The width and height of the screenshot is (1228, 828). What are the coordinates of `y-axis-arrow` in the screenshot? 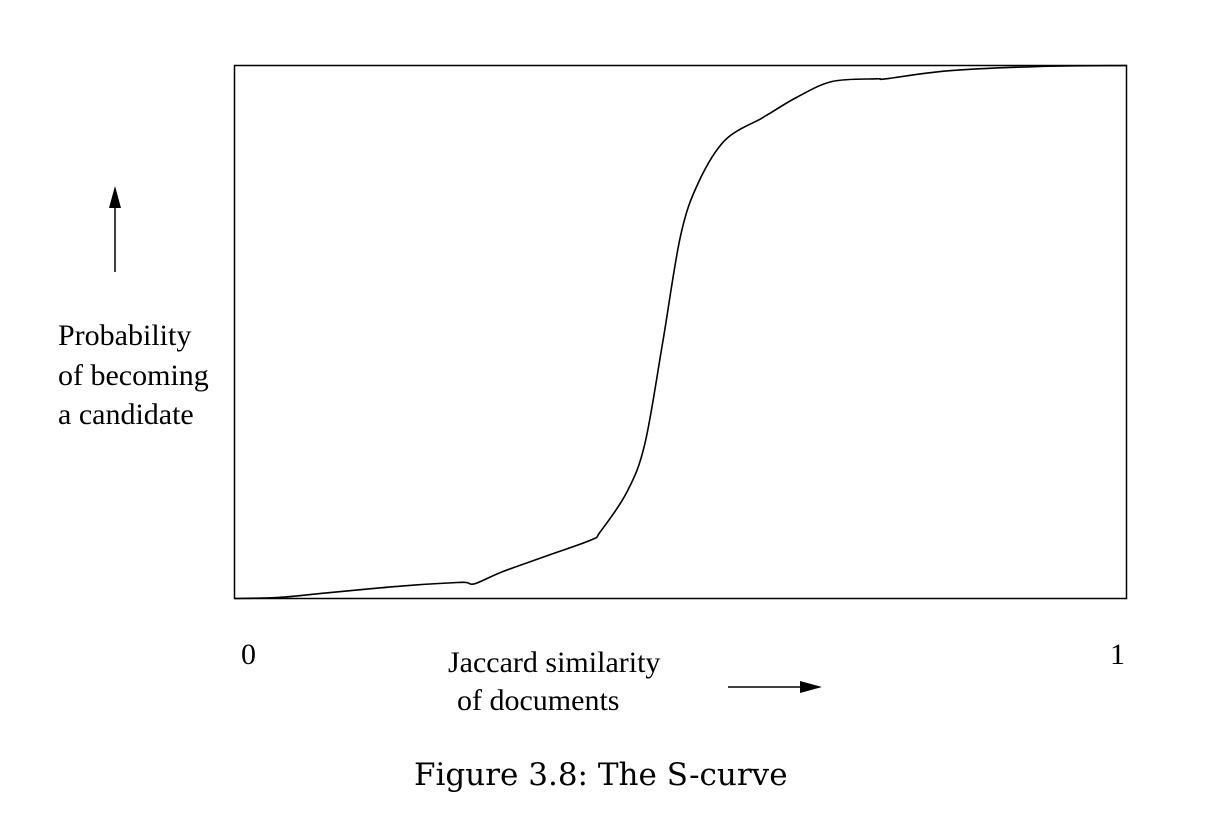 It's located at (115, 229).